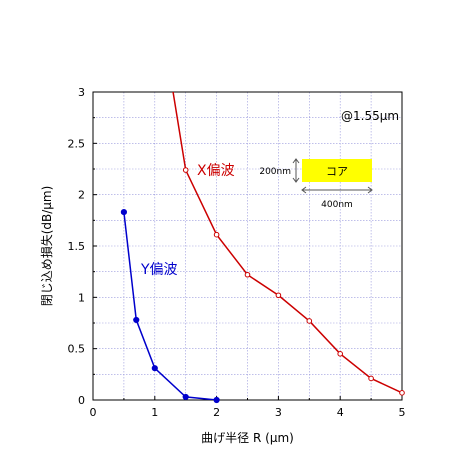 The height and width of the screenshot is (467, 462). What do you see at coordinates (370, 116) in the screenshot?
I see `wavelength-annotation: @1.55μm` at bounding box center [370, 116].